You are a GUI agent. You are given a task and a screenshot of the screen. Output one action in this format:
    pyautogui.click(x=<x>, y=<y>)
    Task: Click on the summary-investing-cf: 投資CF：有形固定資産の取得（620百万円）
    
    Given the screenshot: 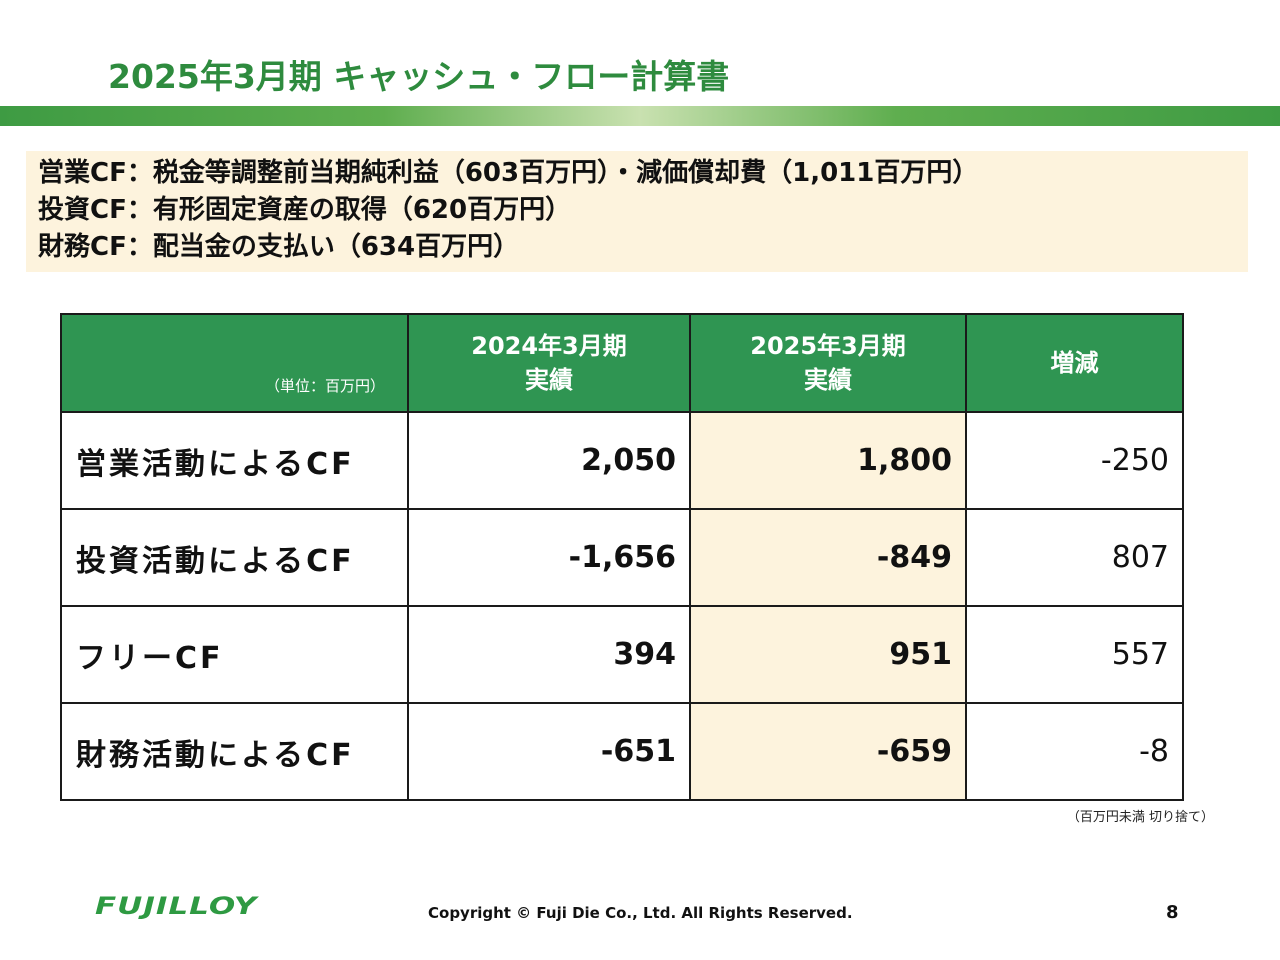 What is the action you would take?
    pyautogui.click(x=305, y=210)
    